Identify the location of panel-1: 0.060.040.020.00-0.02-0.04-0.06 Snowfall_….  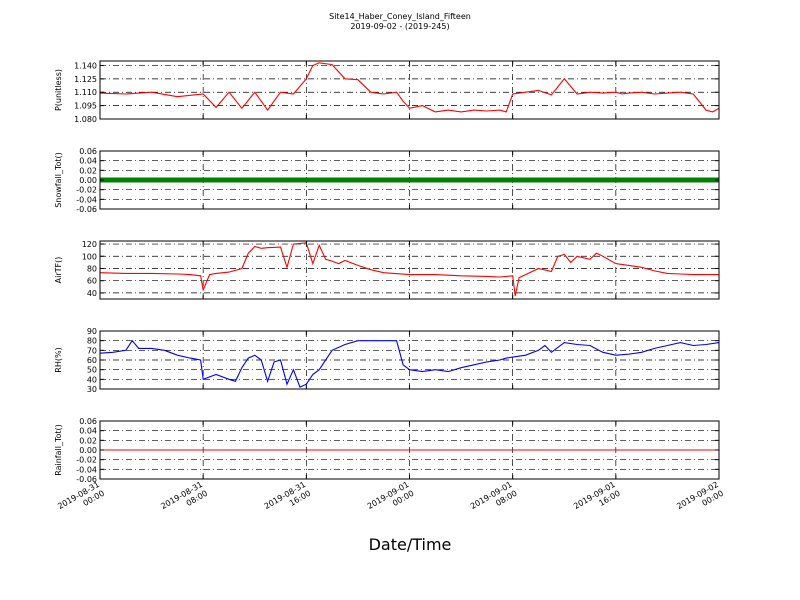
(387, 180).